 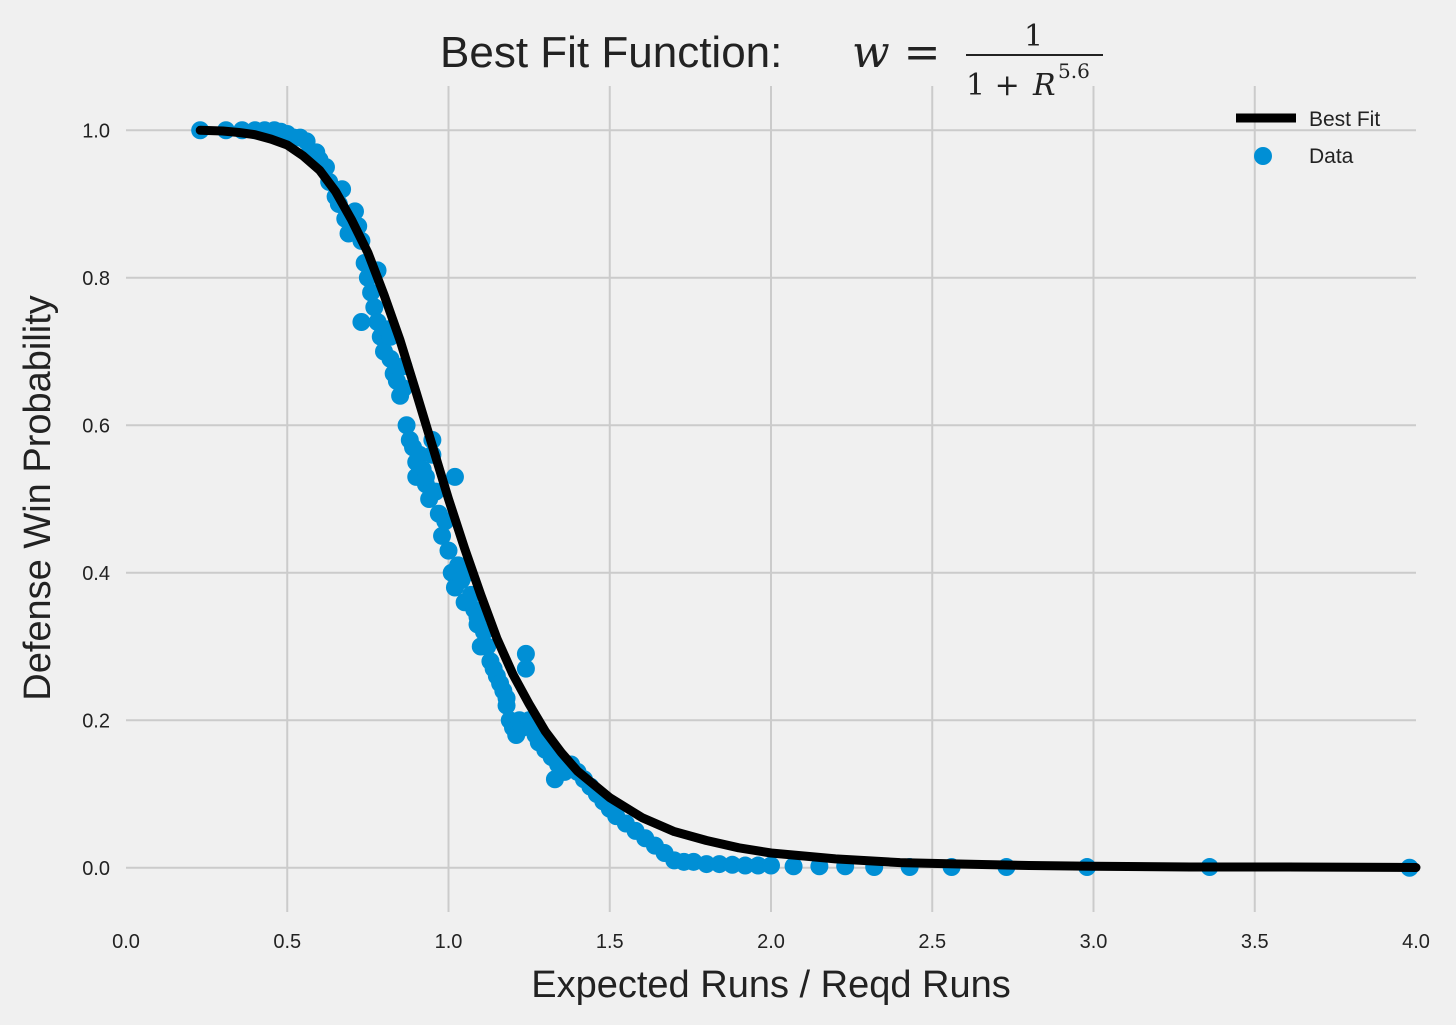 What do you see at coordinates (449, 942) in the screenshot?
I see `x-tick-label: 1.0` at bounding box center [449, 942].